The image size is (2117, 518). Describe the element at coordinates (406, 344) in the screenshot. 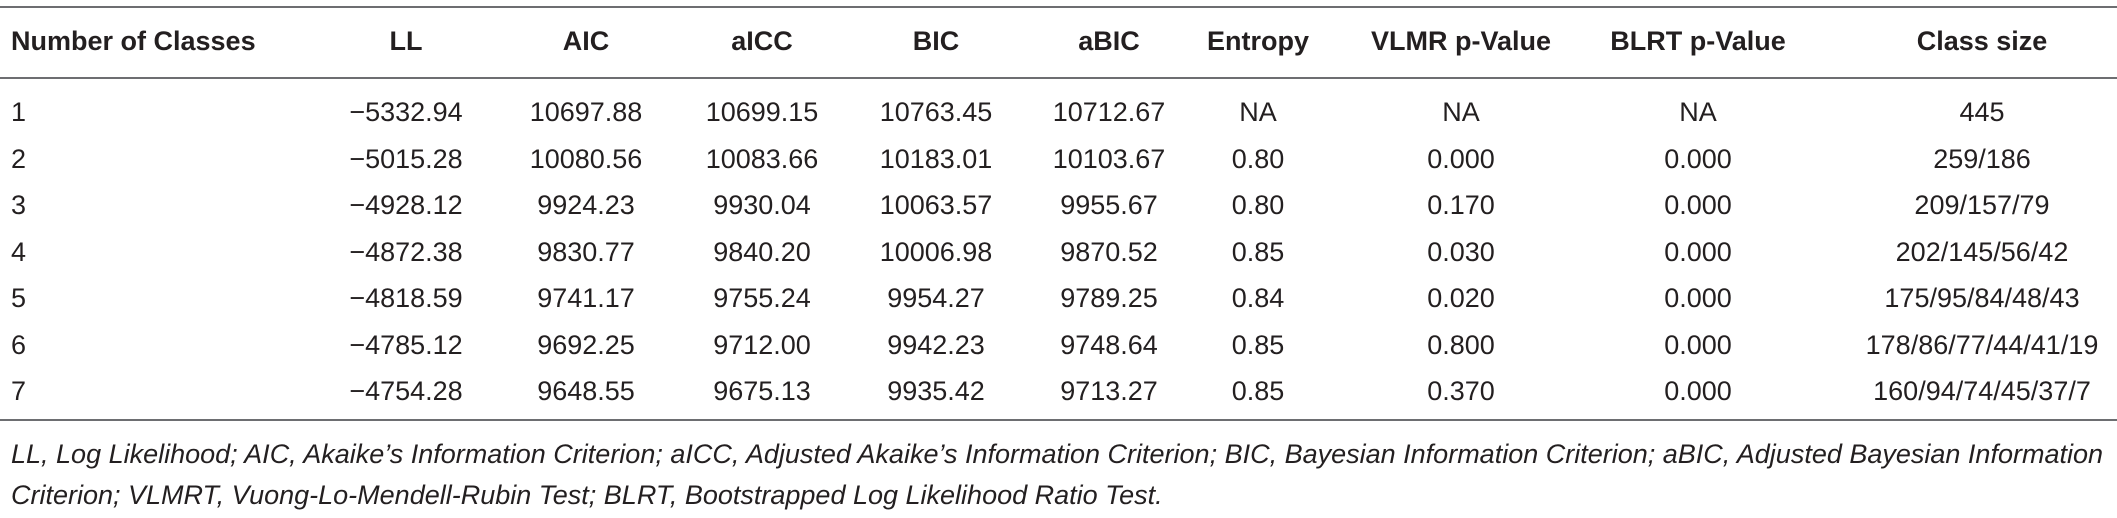

I see `table-cell: −4785.12` at that location.